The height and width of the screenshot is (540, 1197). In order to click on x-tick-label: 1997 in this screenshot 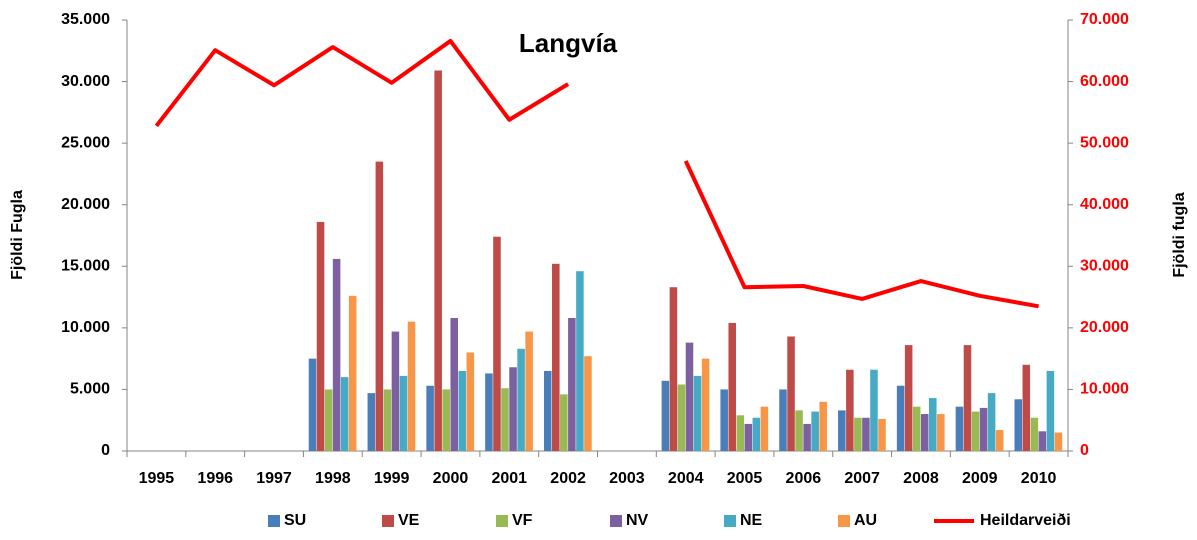, I will do `click(274, 478)`.